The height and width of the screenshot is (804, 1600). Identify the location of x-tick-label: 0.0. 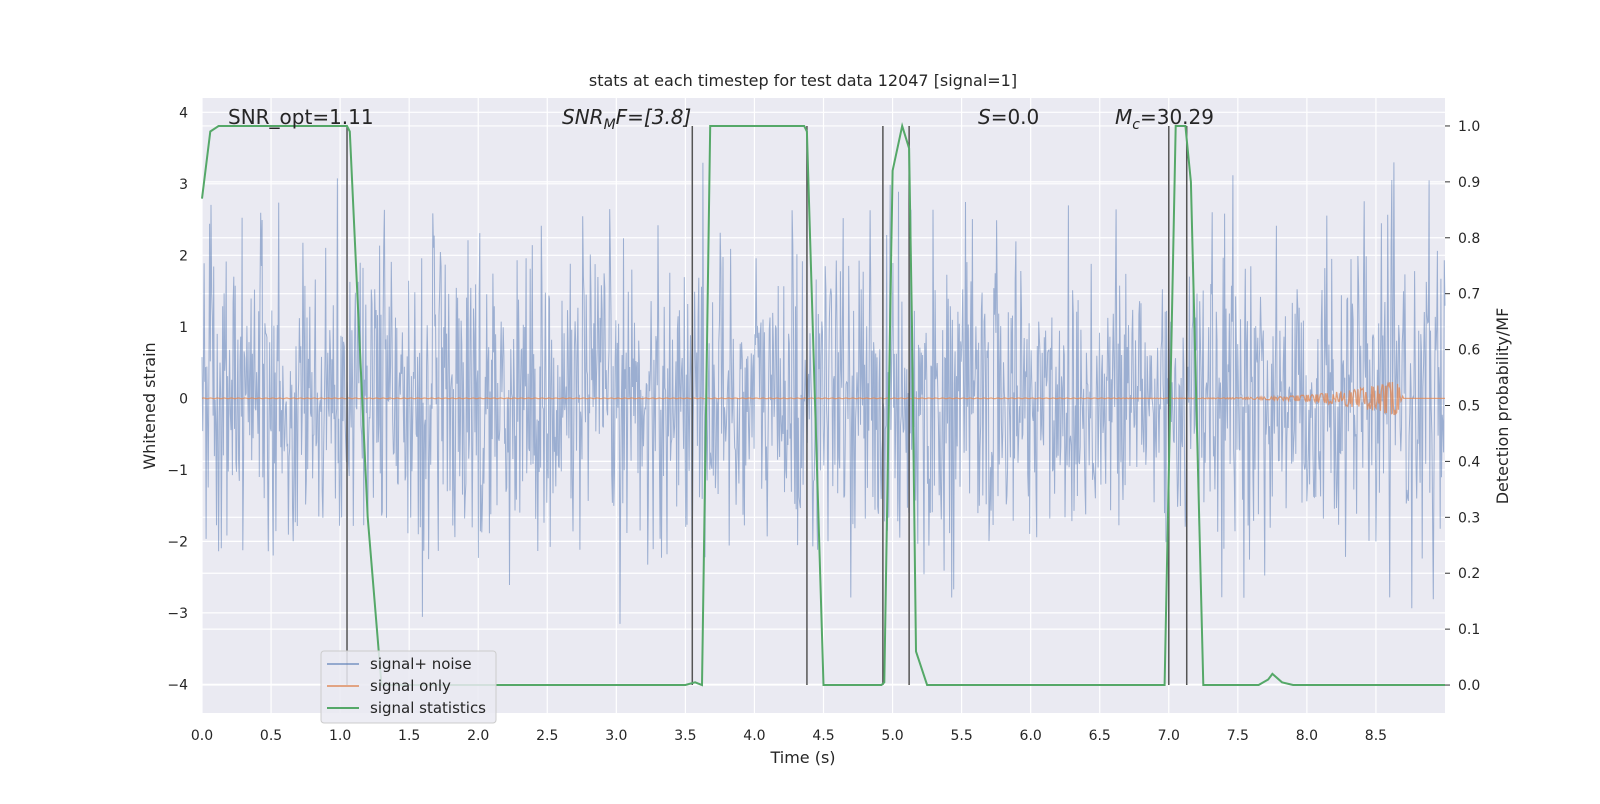
(202, 736).